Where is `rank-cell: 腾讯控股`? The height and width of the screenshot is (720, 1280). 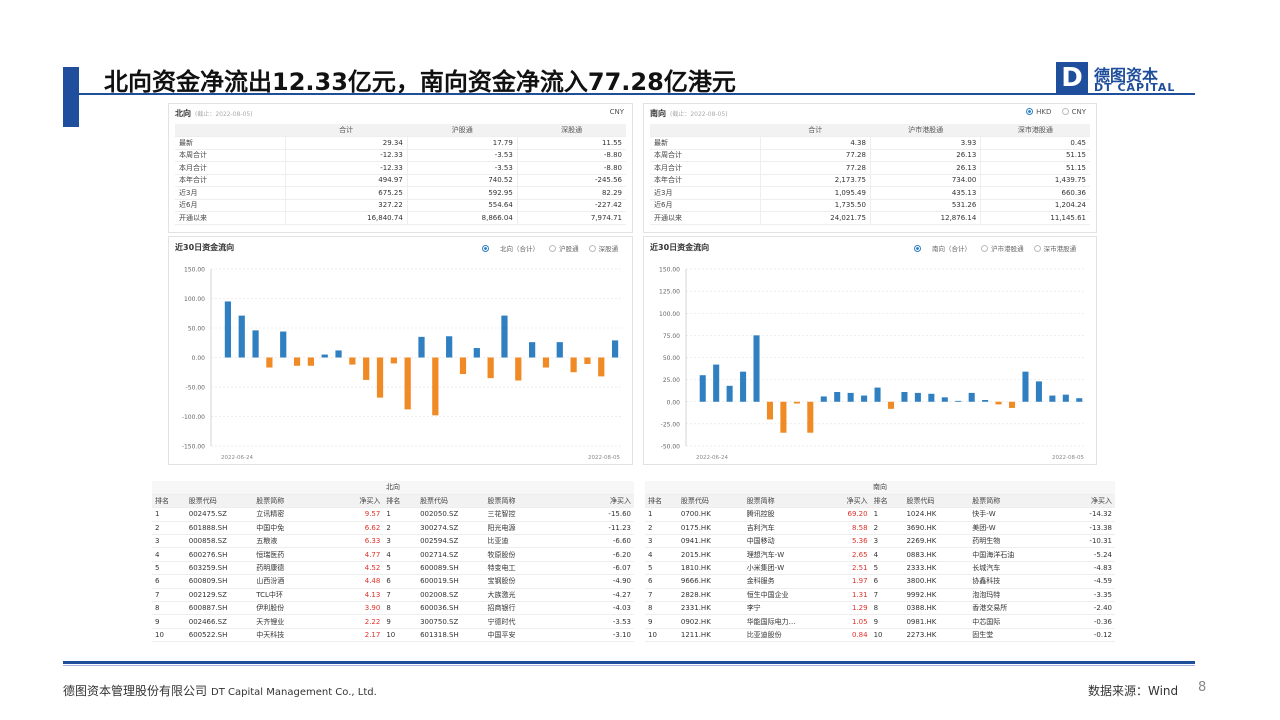
rank-cell: 腾讯控股 is located at coordinates (786, 514).